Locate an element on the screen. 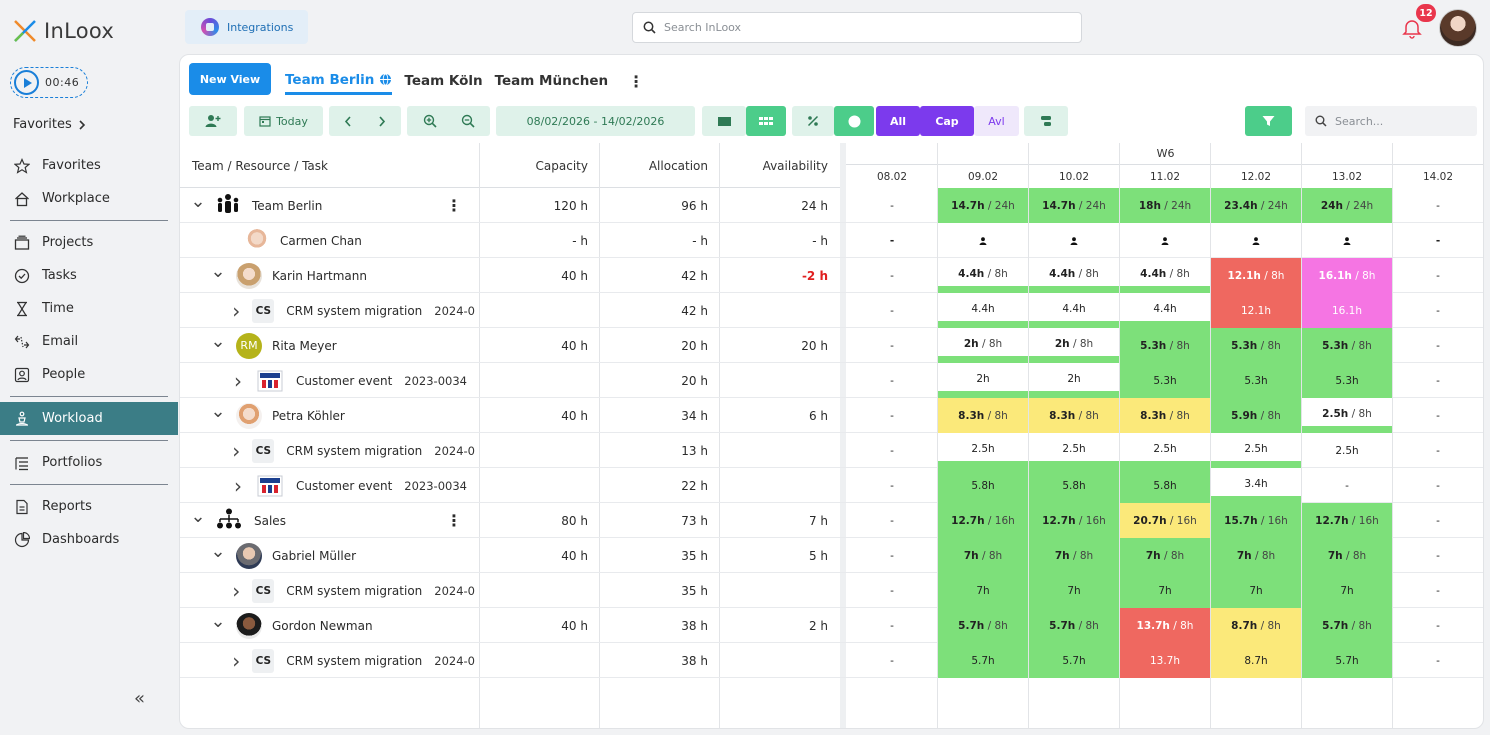 The width and height of the screenshot is (1490, 735). sidebar-item-workload: Workload is located at coordinates (89, 418).